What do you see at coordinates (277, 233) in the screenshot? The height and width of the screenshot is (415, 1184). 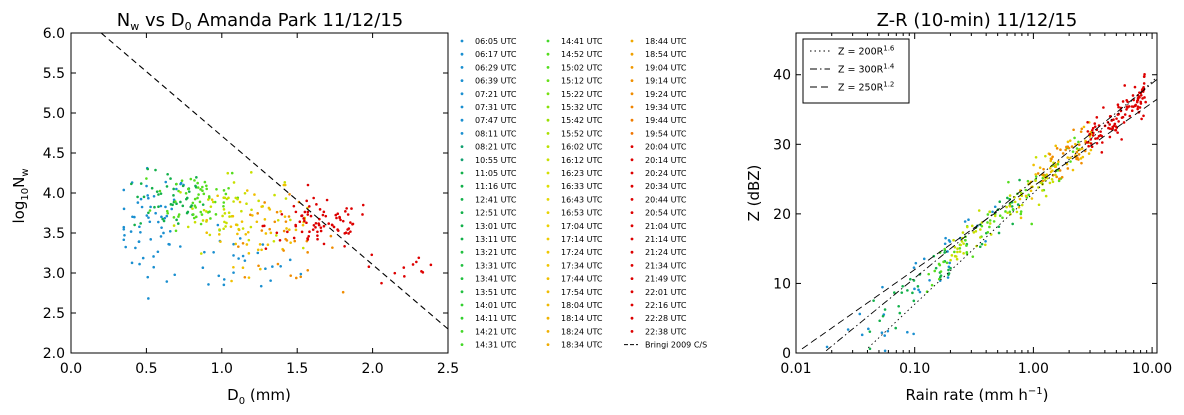 I see `nw-scatter-points` at bounding box center [277, 233].